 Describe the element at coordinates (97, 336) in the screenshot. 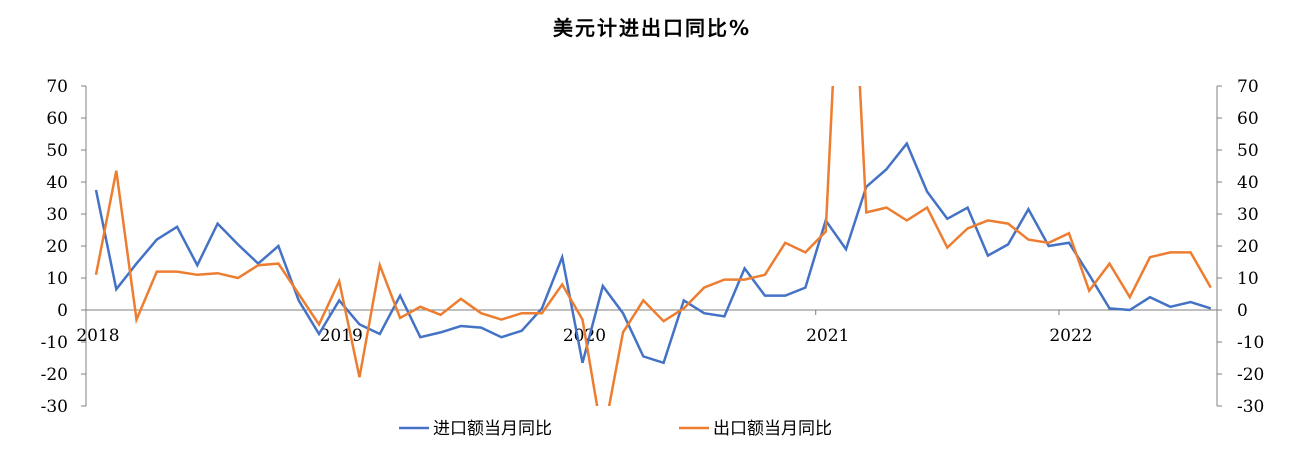

I see `x-tick-label: 2018` at that location.